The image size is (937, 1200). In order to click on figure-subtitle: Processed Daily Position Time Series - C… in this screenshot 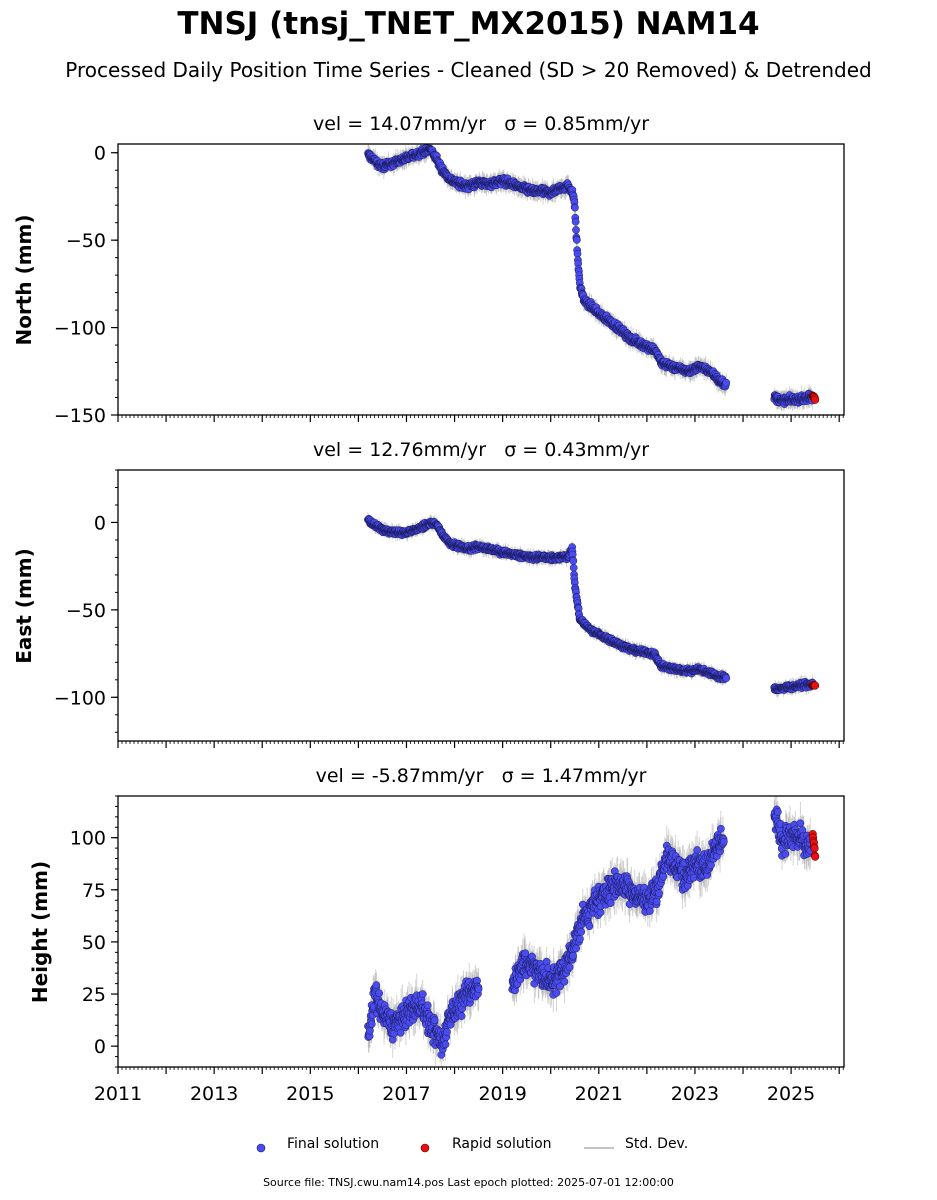, I will do `click(468, 70)`.